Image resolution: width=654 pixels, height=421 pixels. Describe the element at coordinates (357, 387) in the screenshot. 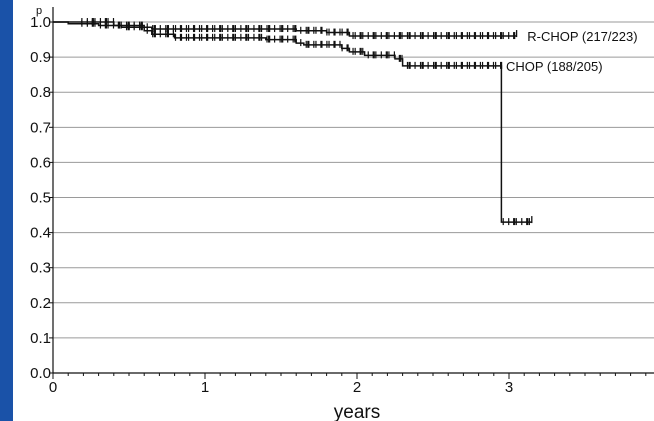

I see `x-tick-label: 2` at that location.